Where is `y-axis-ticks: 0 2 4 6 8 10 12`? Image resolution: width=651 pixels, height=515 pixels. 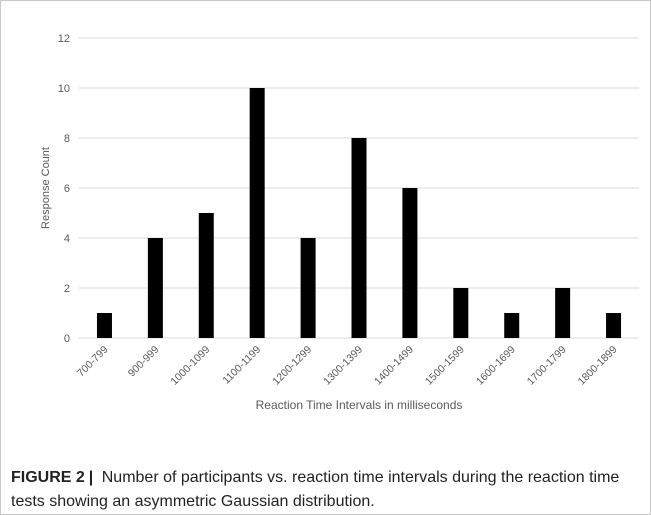
y-axis-ticks: 0 2 4 6 8 10 12 is located at coordinates (64, 189).